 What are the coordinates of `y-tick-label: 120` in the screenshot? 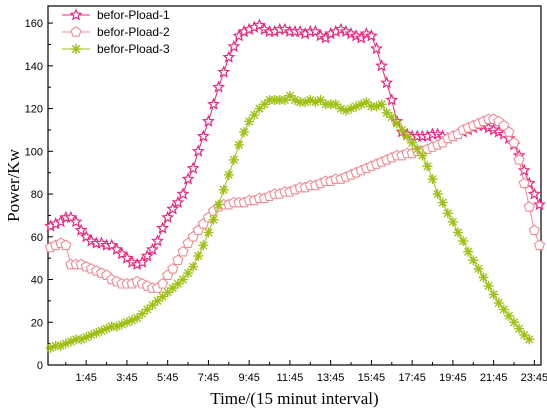 It's located at (34, 110).